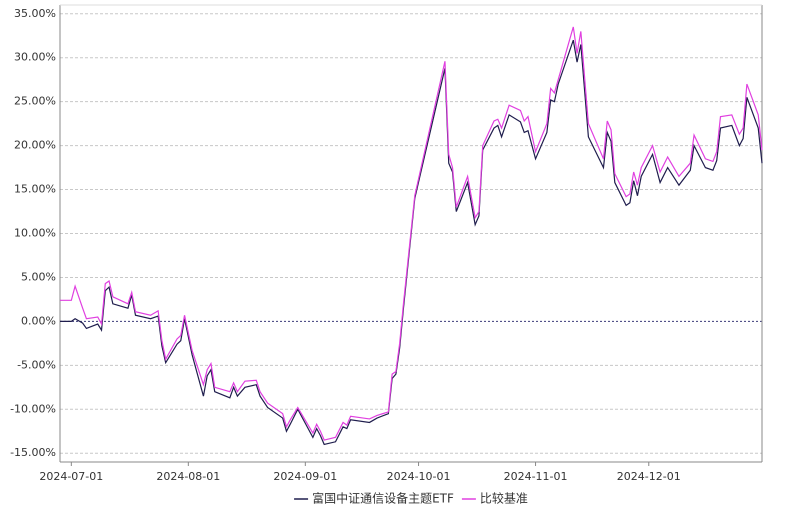  What do you see at coordinates (35, 57) in the screenshot?
I see `y-tick-label: 30.00%` at bounding box center [35, 57].